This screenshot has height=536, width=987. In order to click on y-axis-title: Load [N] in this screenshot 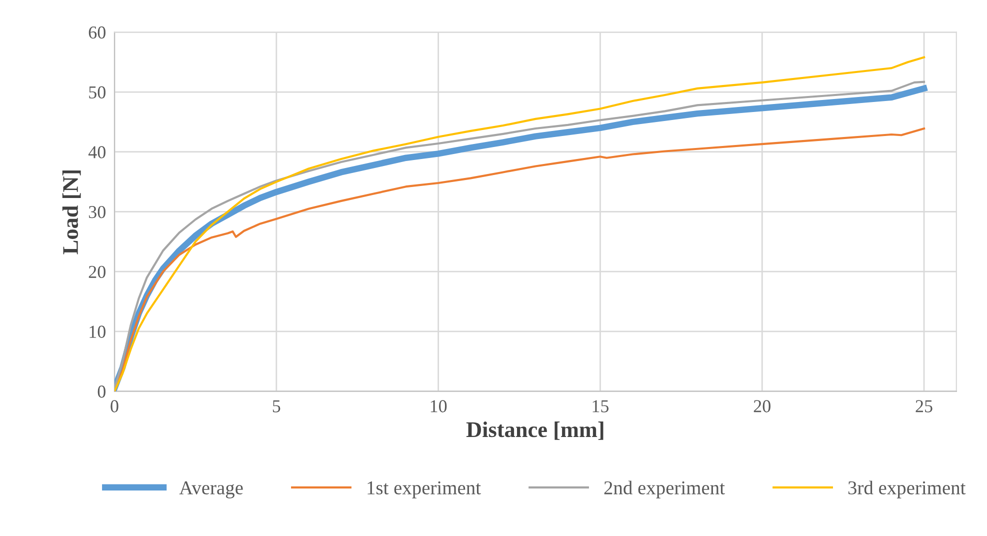, I will do `click(71, 212)`.